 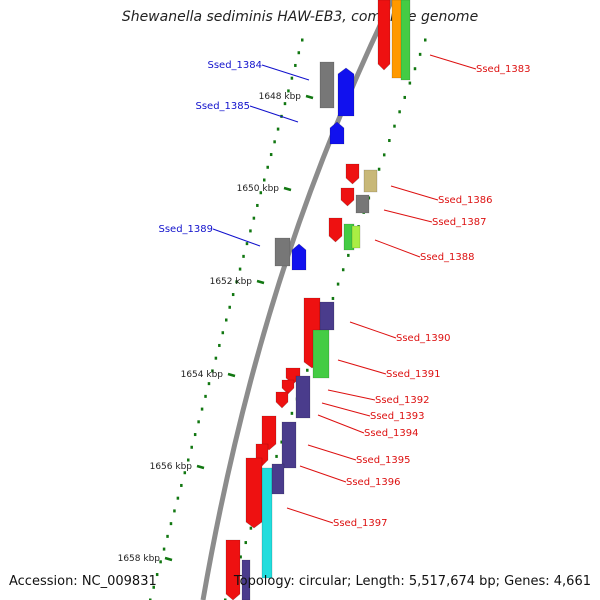 I want to click on gene-label-ssed_1395: Ssed_1395, so click(x=383, y=460).